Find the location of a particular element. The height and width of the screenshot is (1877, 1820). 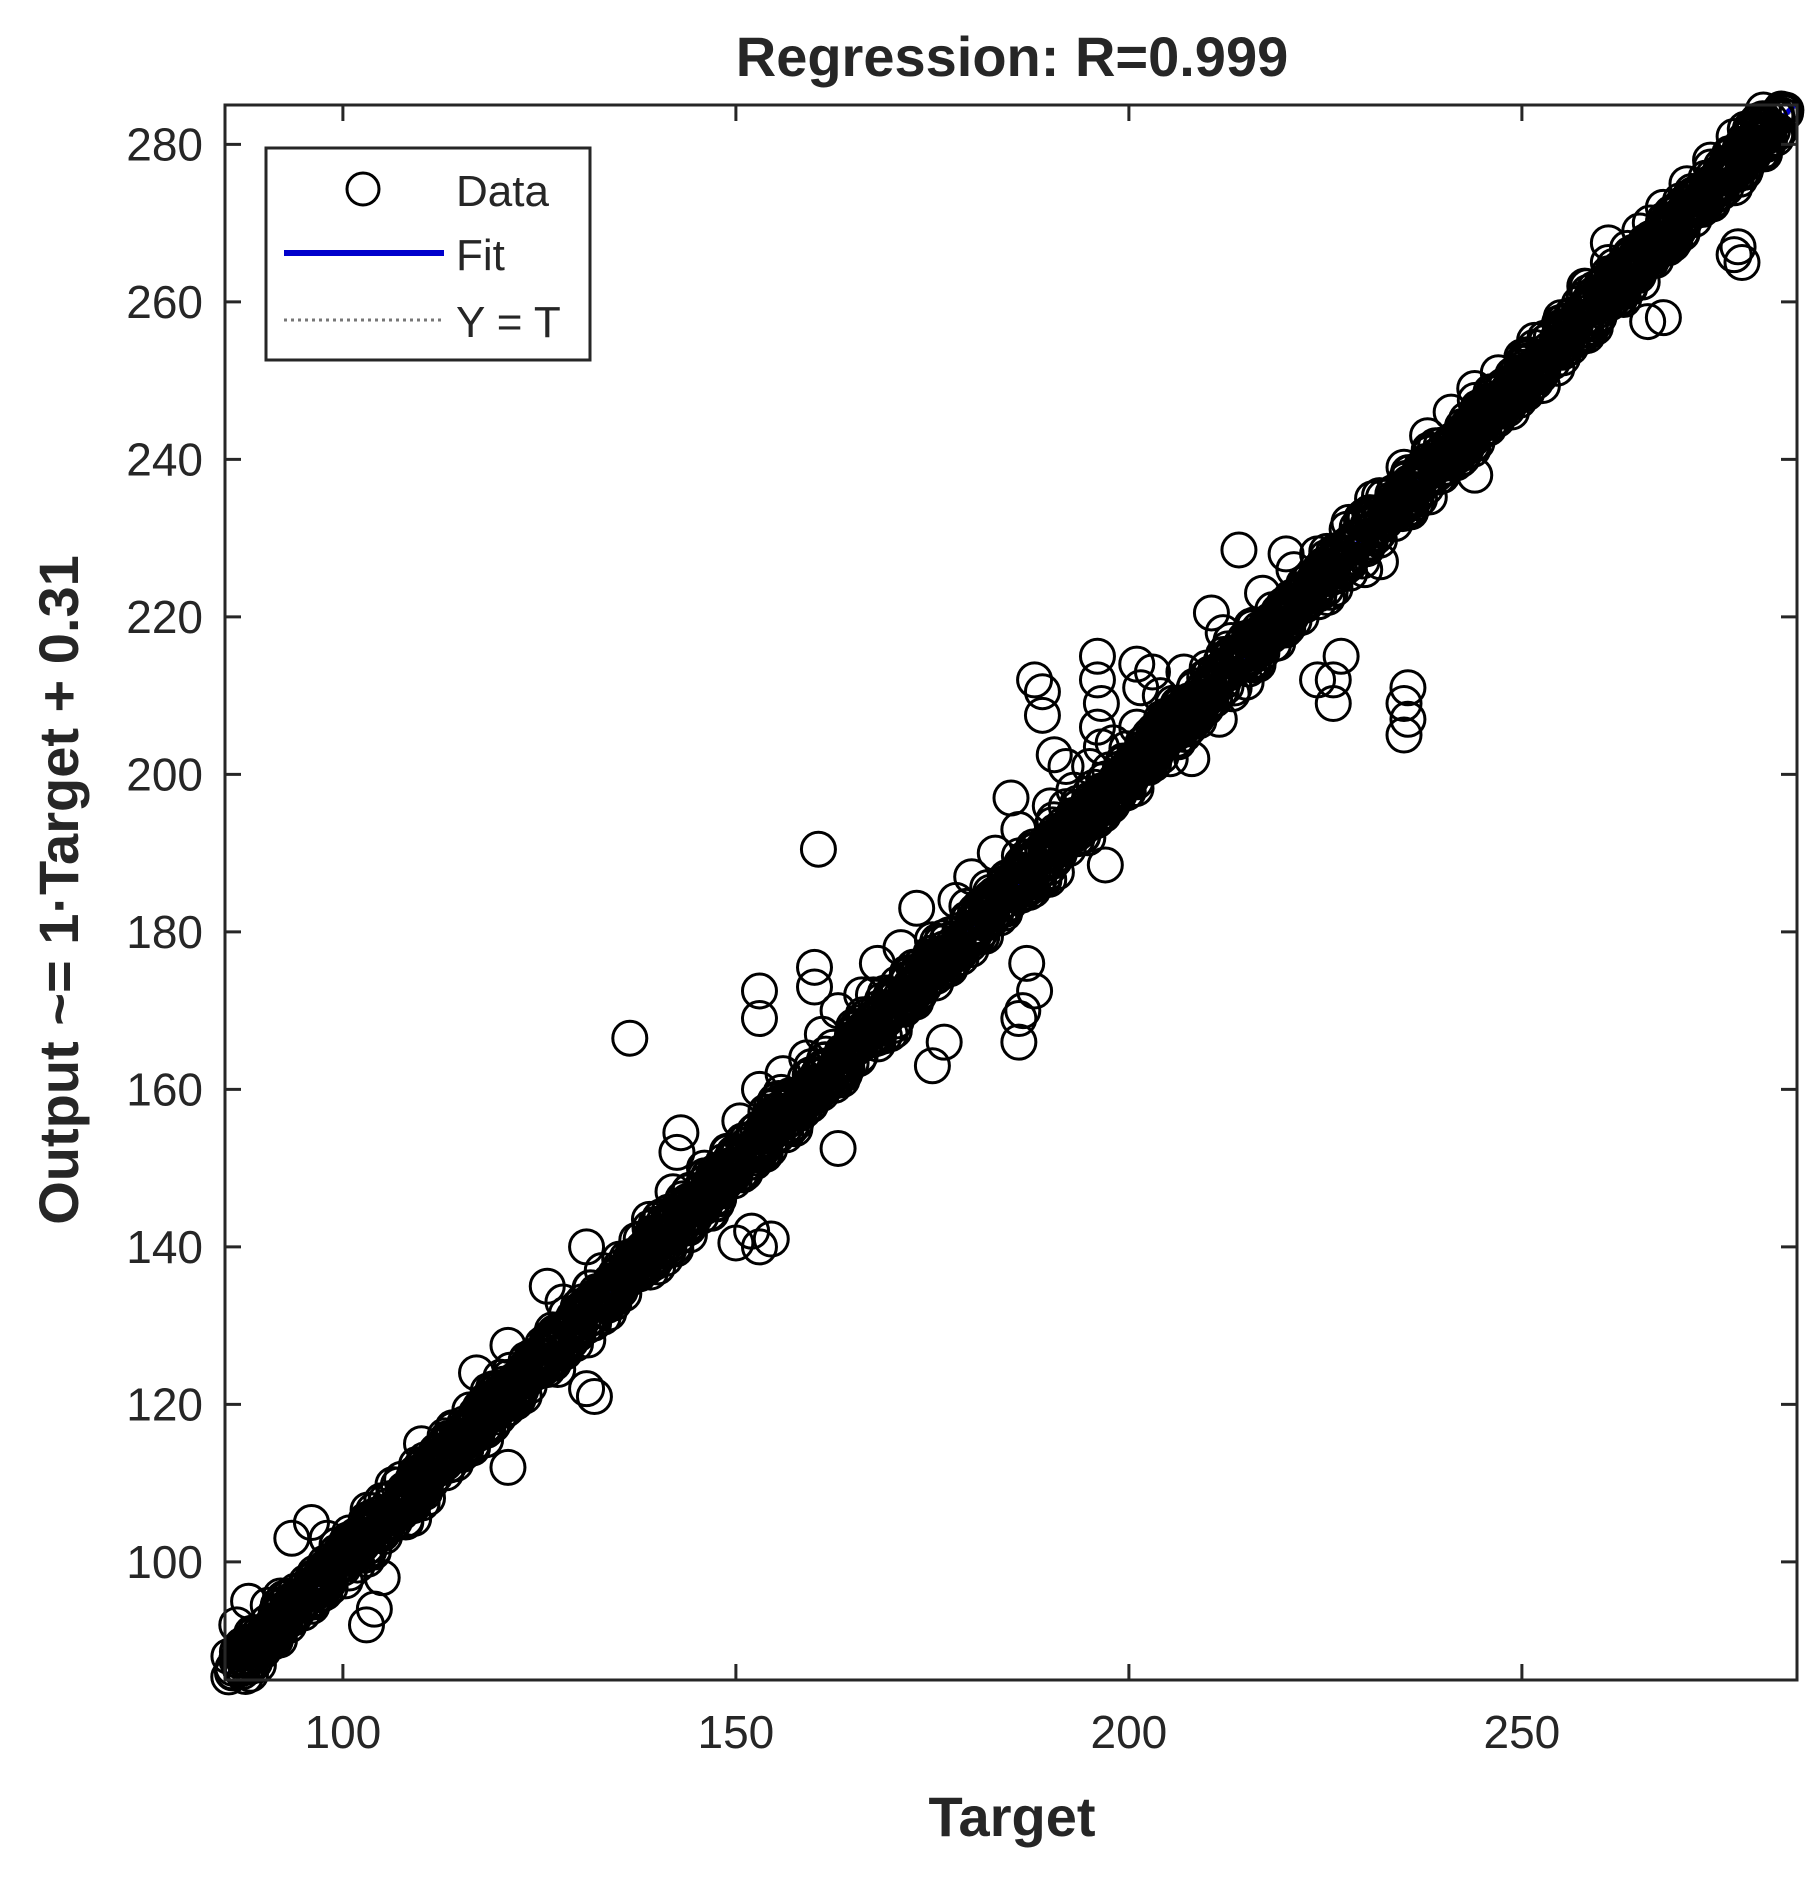

y-tick-label: 140 is located at coordinates (164, 1247).